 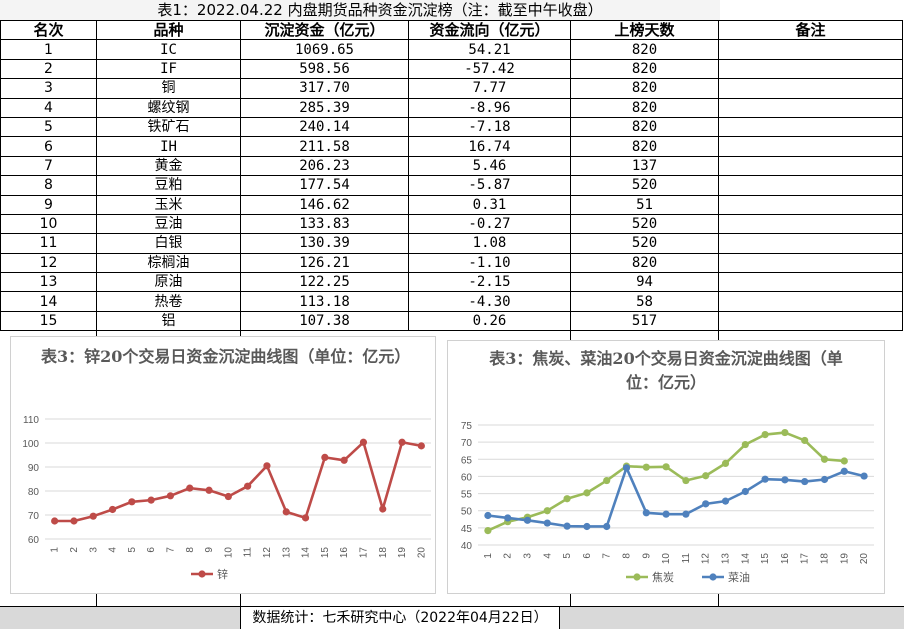 What do you see at coordinates (489, 107) in the screenshot?
I see `flow-cell: -8.96` at bounding box center [489, 107].